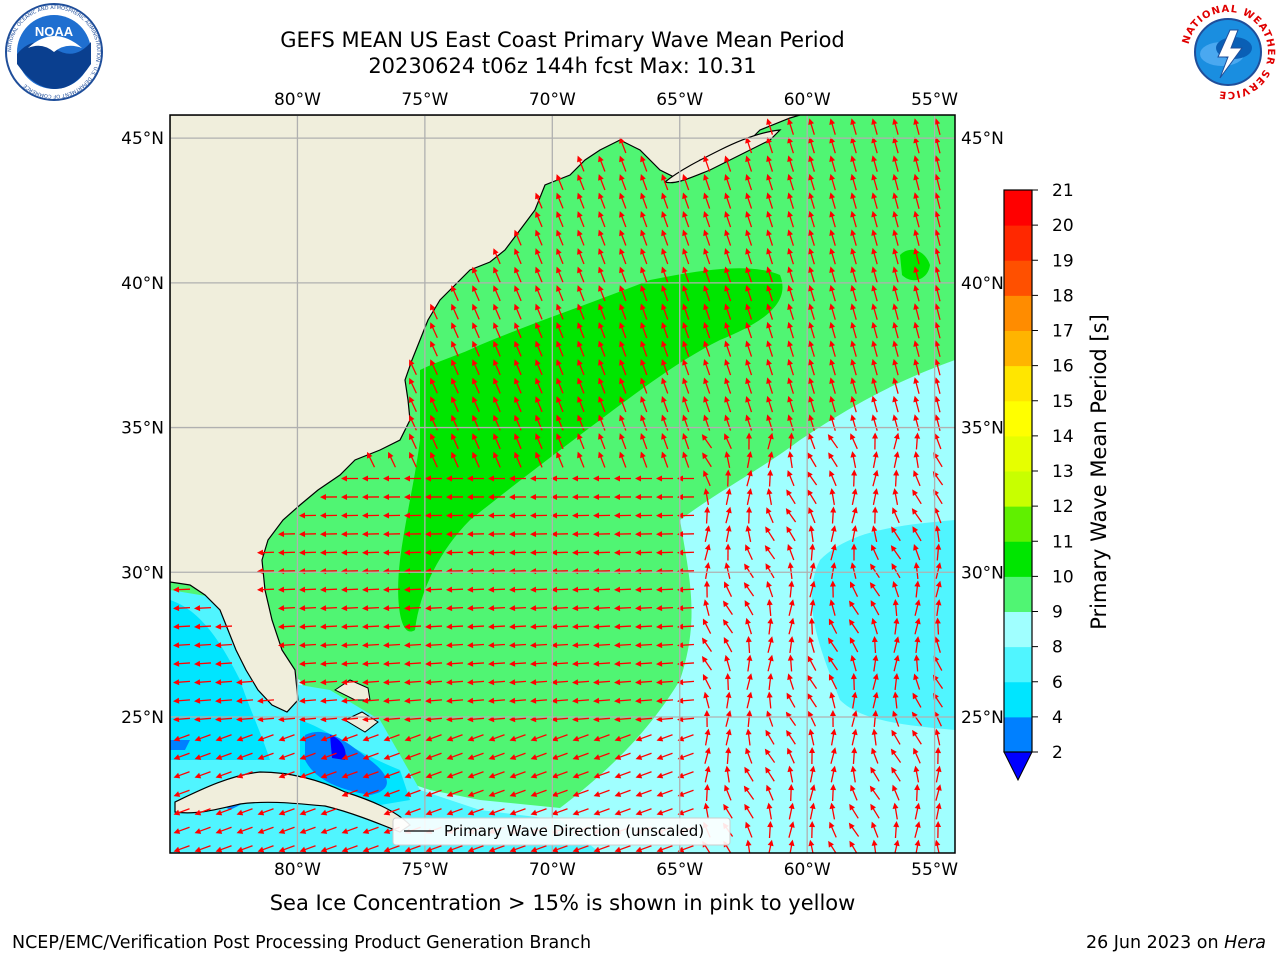 The image size is (1280, 960). I want to click on colorbar-extend-min, so click(1018, 766).